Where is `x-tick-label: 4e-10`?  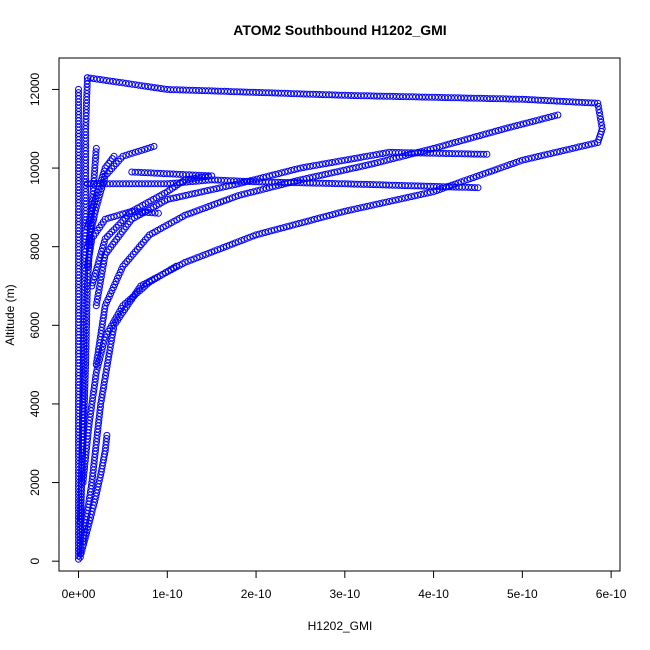 x-tick-label: 4e-10 is located at coordinates (433, 594).